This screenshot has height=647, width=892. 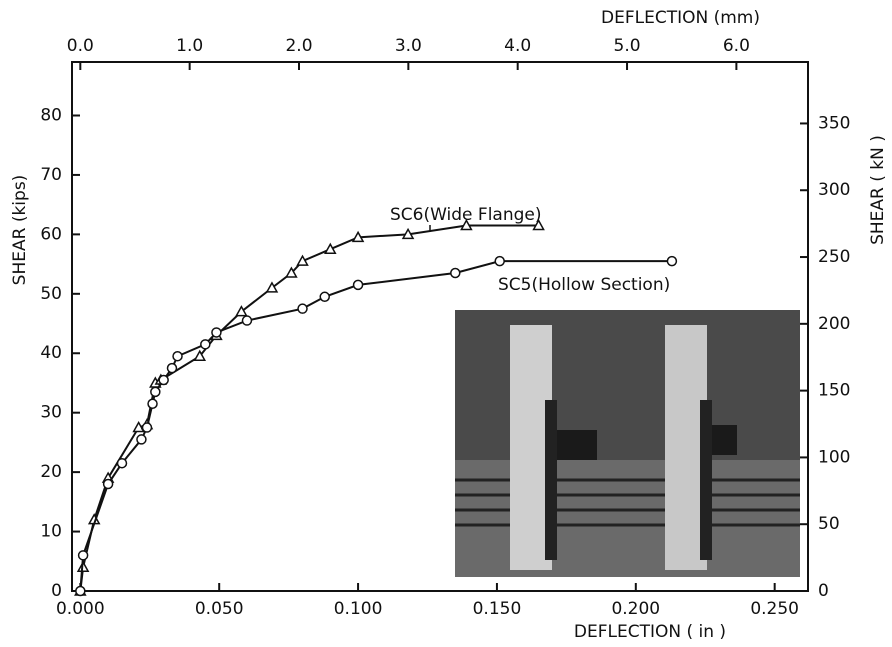 What do you see at coordinates (51, 115) in the screenshot?
I see `y-tick-label: 80` at bounding box center [51, 115].